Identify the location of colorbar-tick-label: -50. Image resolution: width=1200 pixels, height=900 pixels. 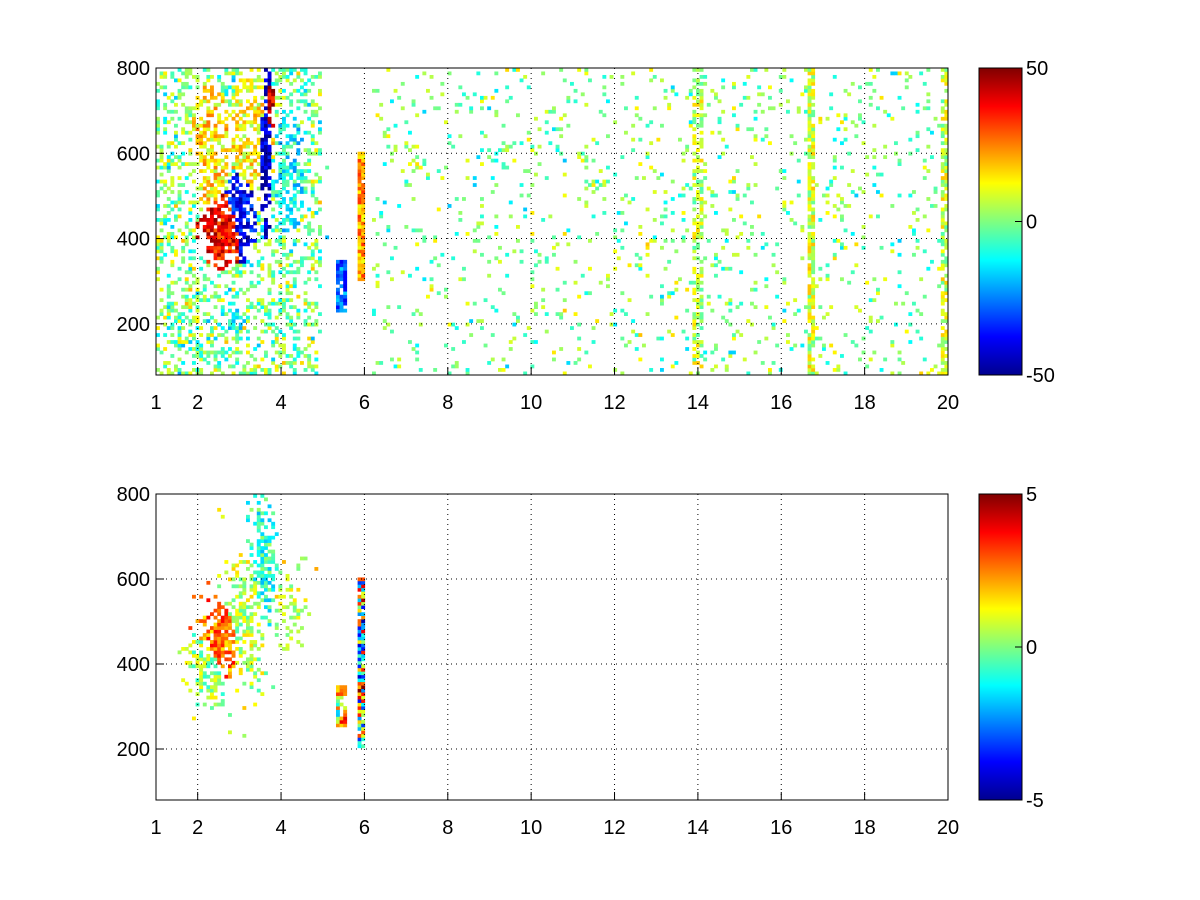
(1040, 376).